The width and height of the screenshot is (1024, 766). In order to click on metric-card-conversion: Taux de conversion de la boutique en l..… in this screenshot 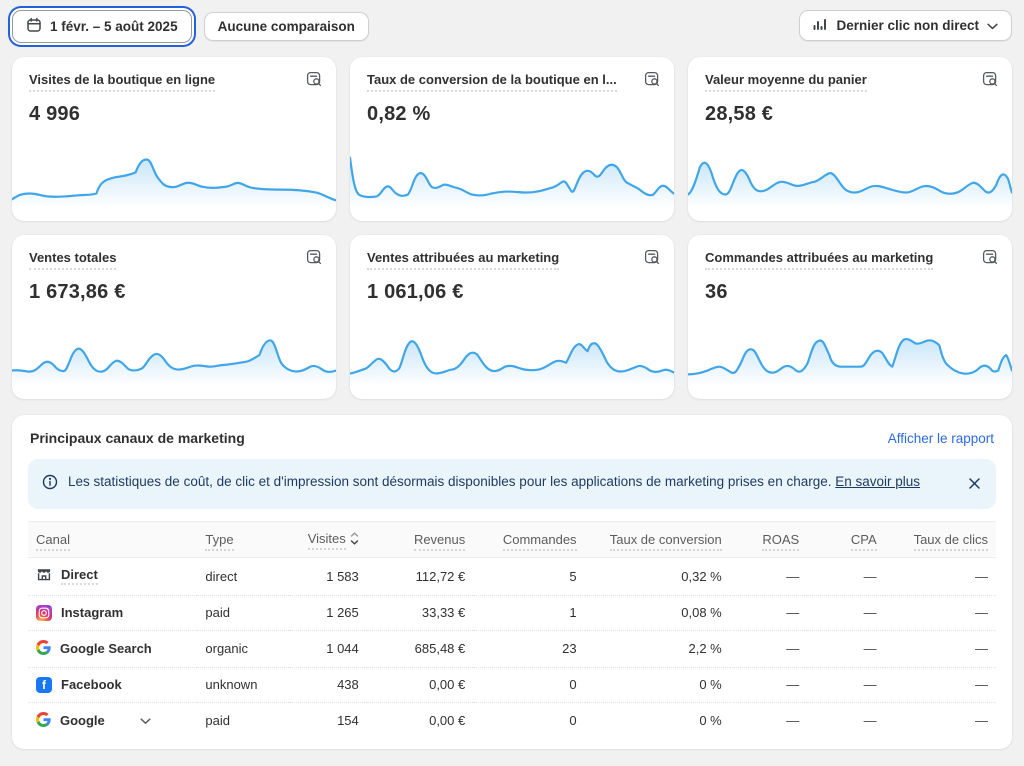, I will do `click(512, 139)`.